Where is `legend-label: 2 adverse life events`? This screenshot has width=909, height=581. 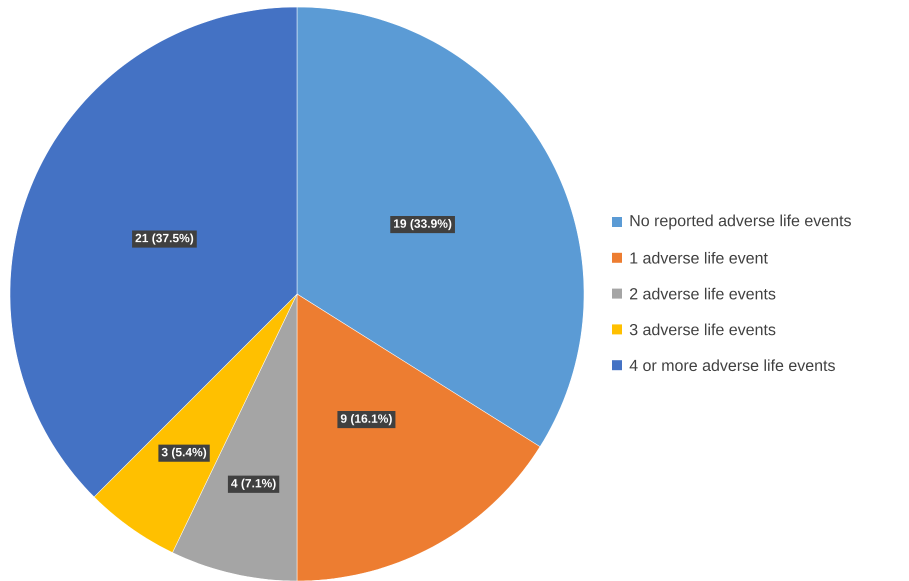
legend-label: 2 adverse life events is located at coordinates (703, 294).